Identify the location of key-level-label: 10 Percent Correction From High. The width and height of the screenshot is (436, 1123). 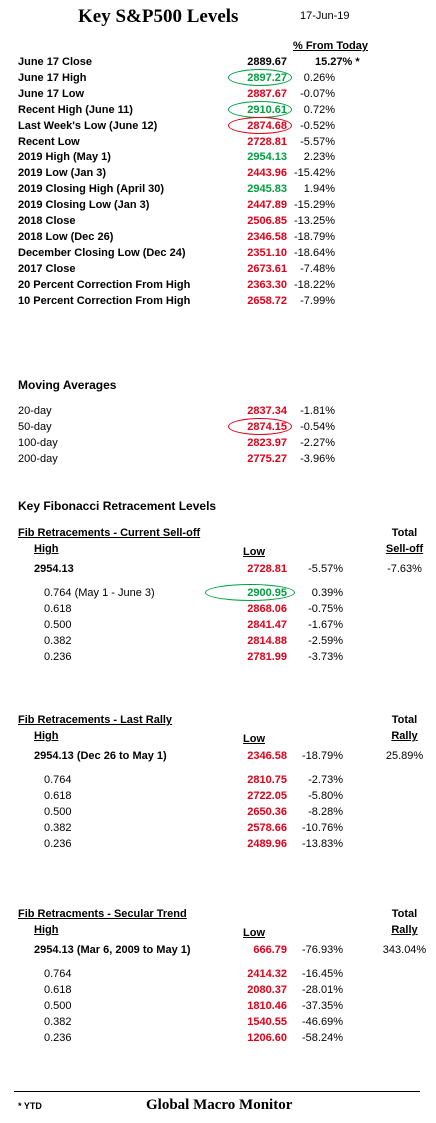
(104, 300).